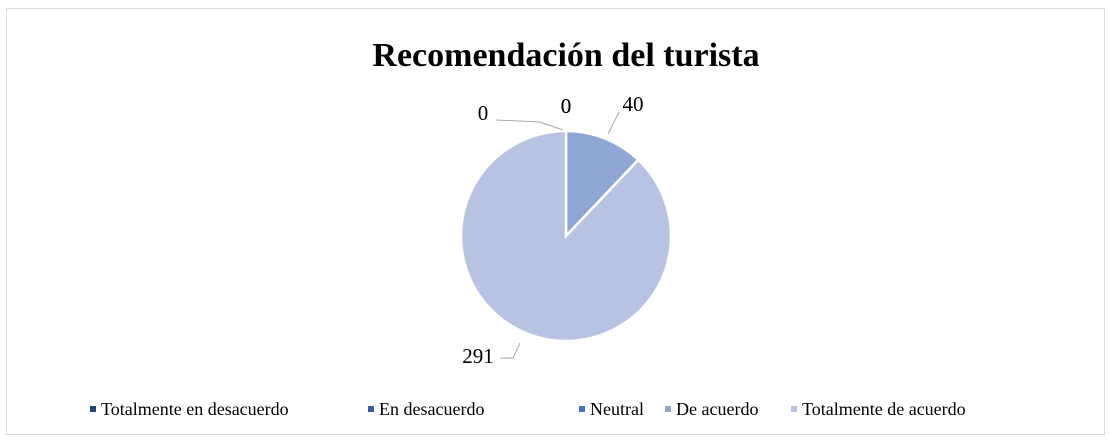 The image size is (1110, 442). I want to click on data-label: 40, so click(633, 104).